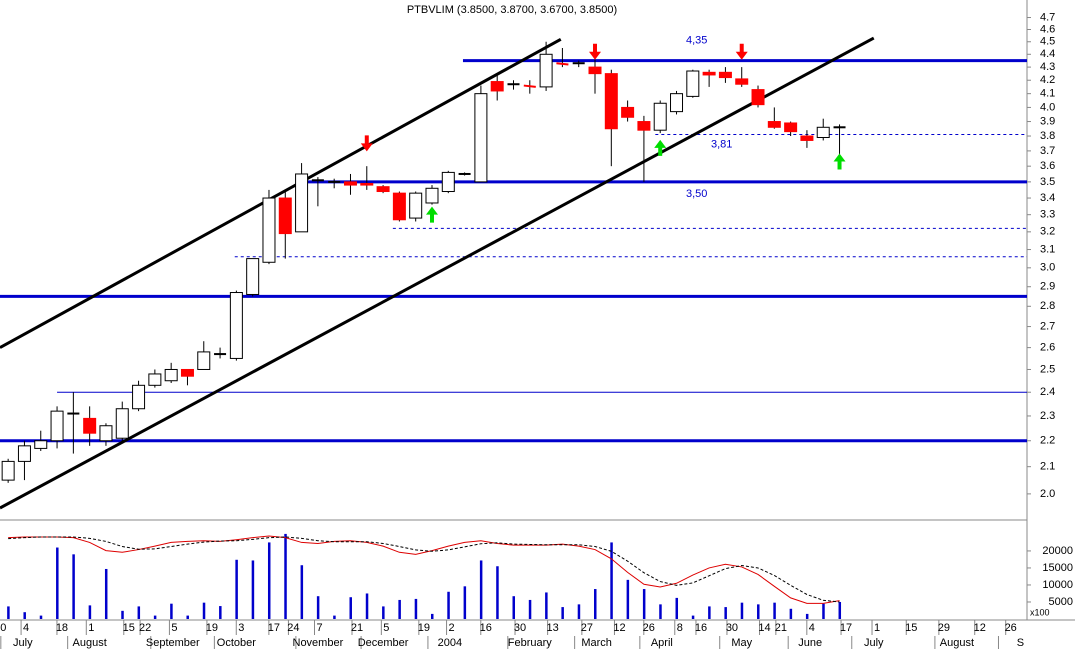 This screenshot has height=649, width=1075. I want to click on y-tick-label: 2.9, so click(1047, 287).